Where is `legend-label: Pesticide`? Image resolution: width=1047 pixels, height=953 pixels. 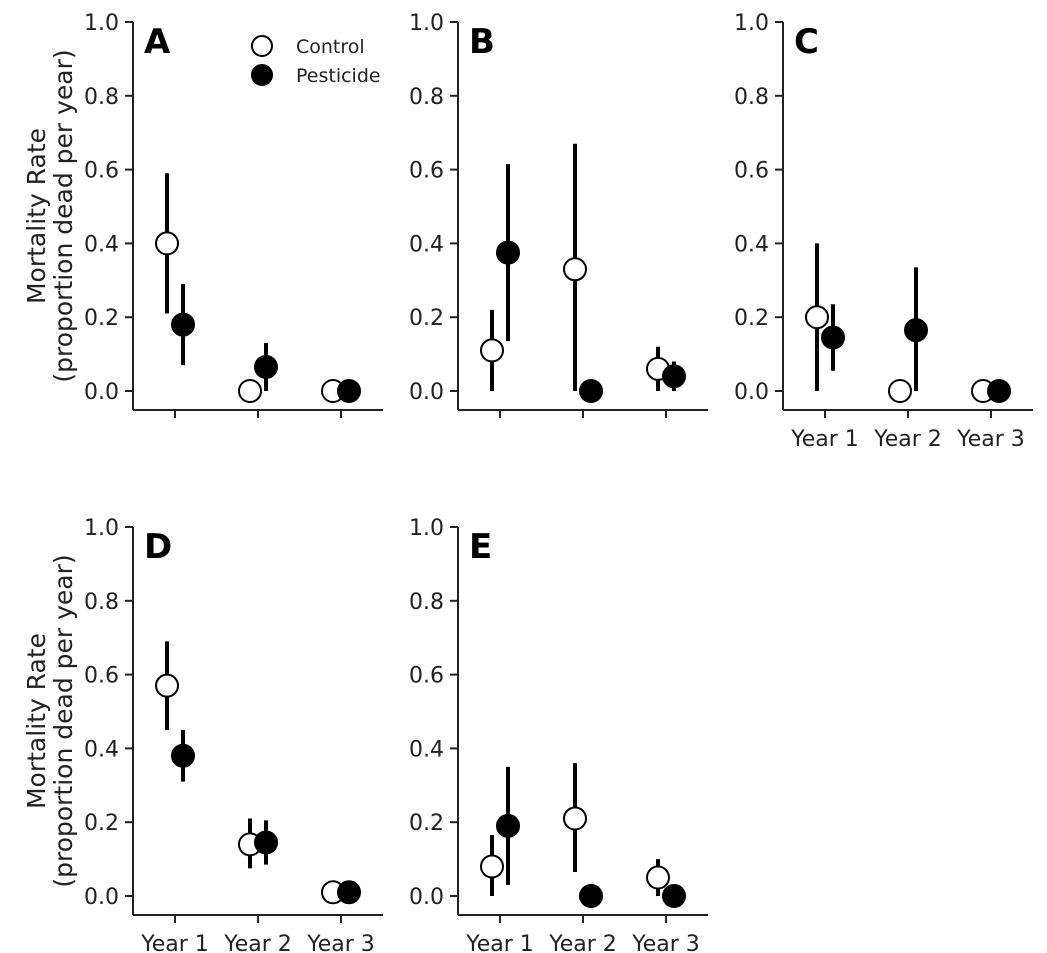 legend-label: Pesticide is located at coordinates (338, 76).